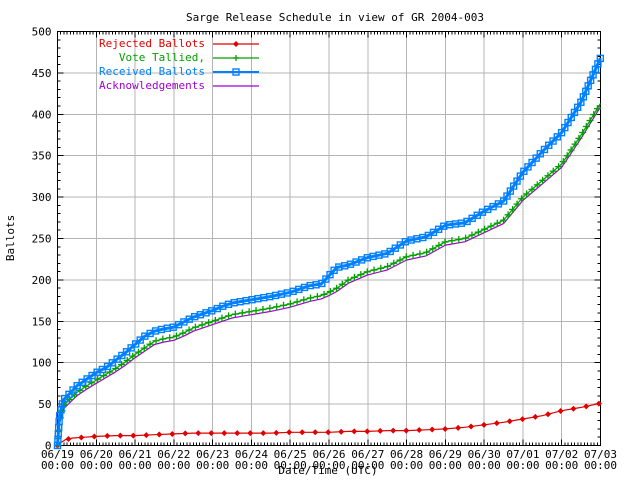 The height and width of the screenshot is (480, 640). Describe the element at coordinates (42, 321) in the screenshot. I see `svg-text: 150` at that location.